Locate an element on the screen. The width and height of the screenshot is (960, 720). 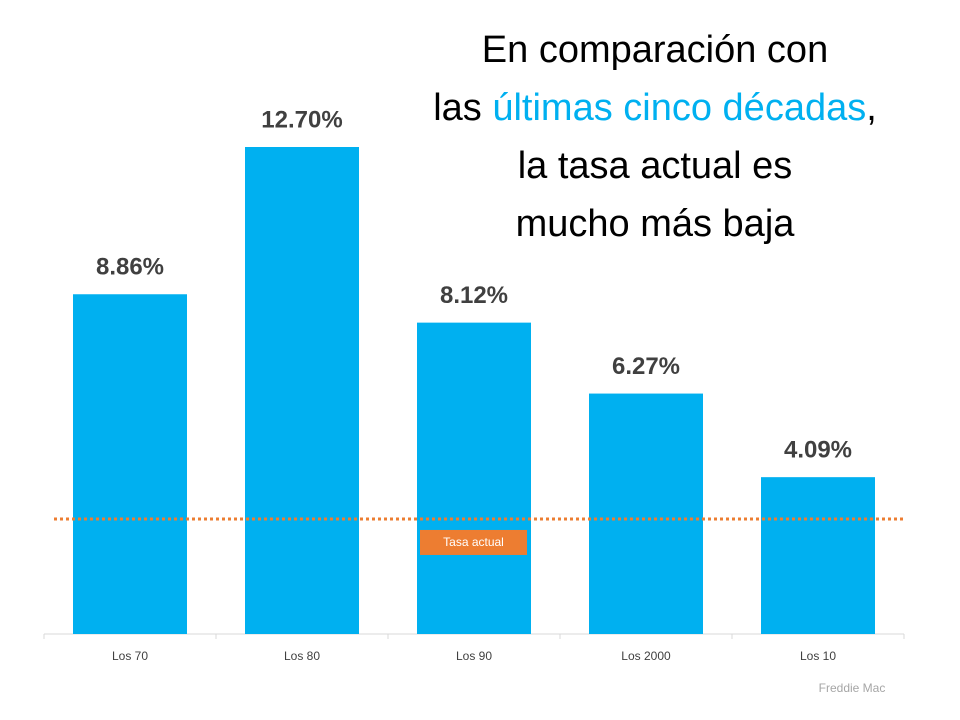
value-label: 12.70% is located at coordinates (301, 119).